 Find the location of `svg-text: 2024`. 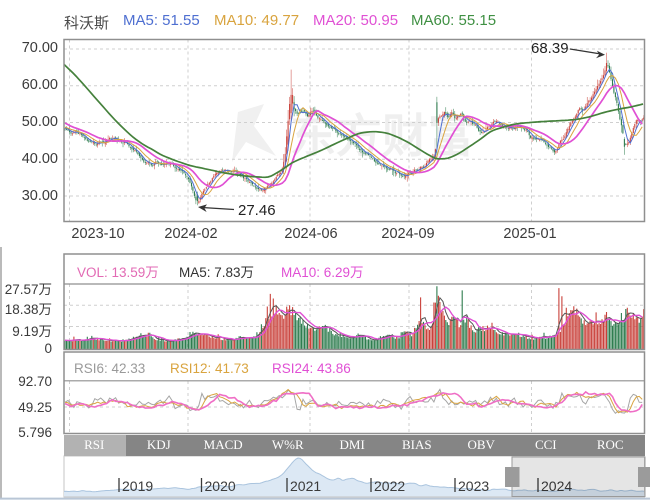

svg-text: 2024 is located at coordinates (556, 486).